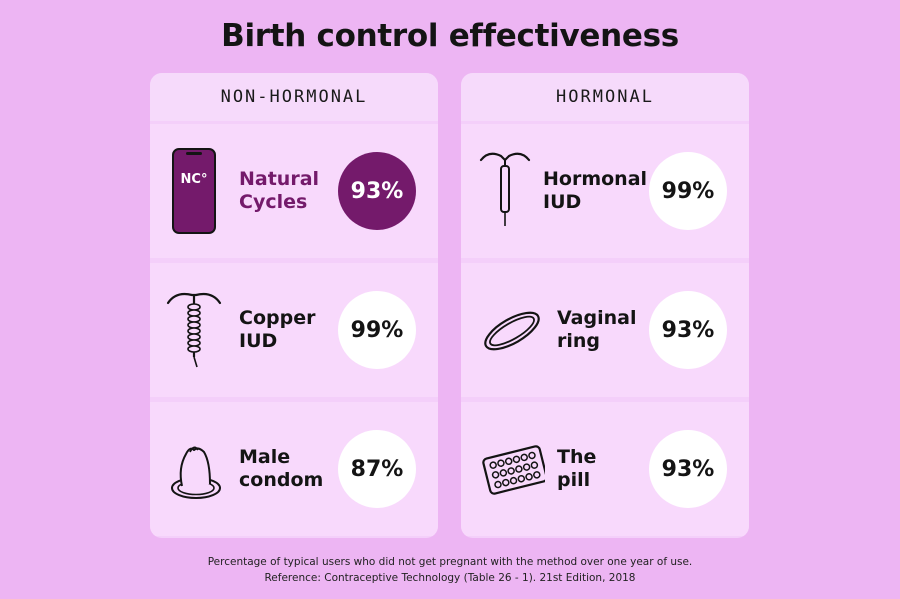 Image resolution: width=900 pixels, height=599 pixels. I want to click on method-card-copper-iud: Copper IUD 99%, so click(294, 330).